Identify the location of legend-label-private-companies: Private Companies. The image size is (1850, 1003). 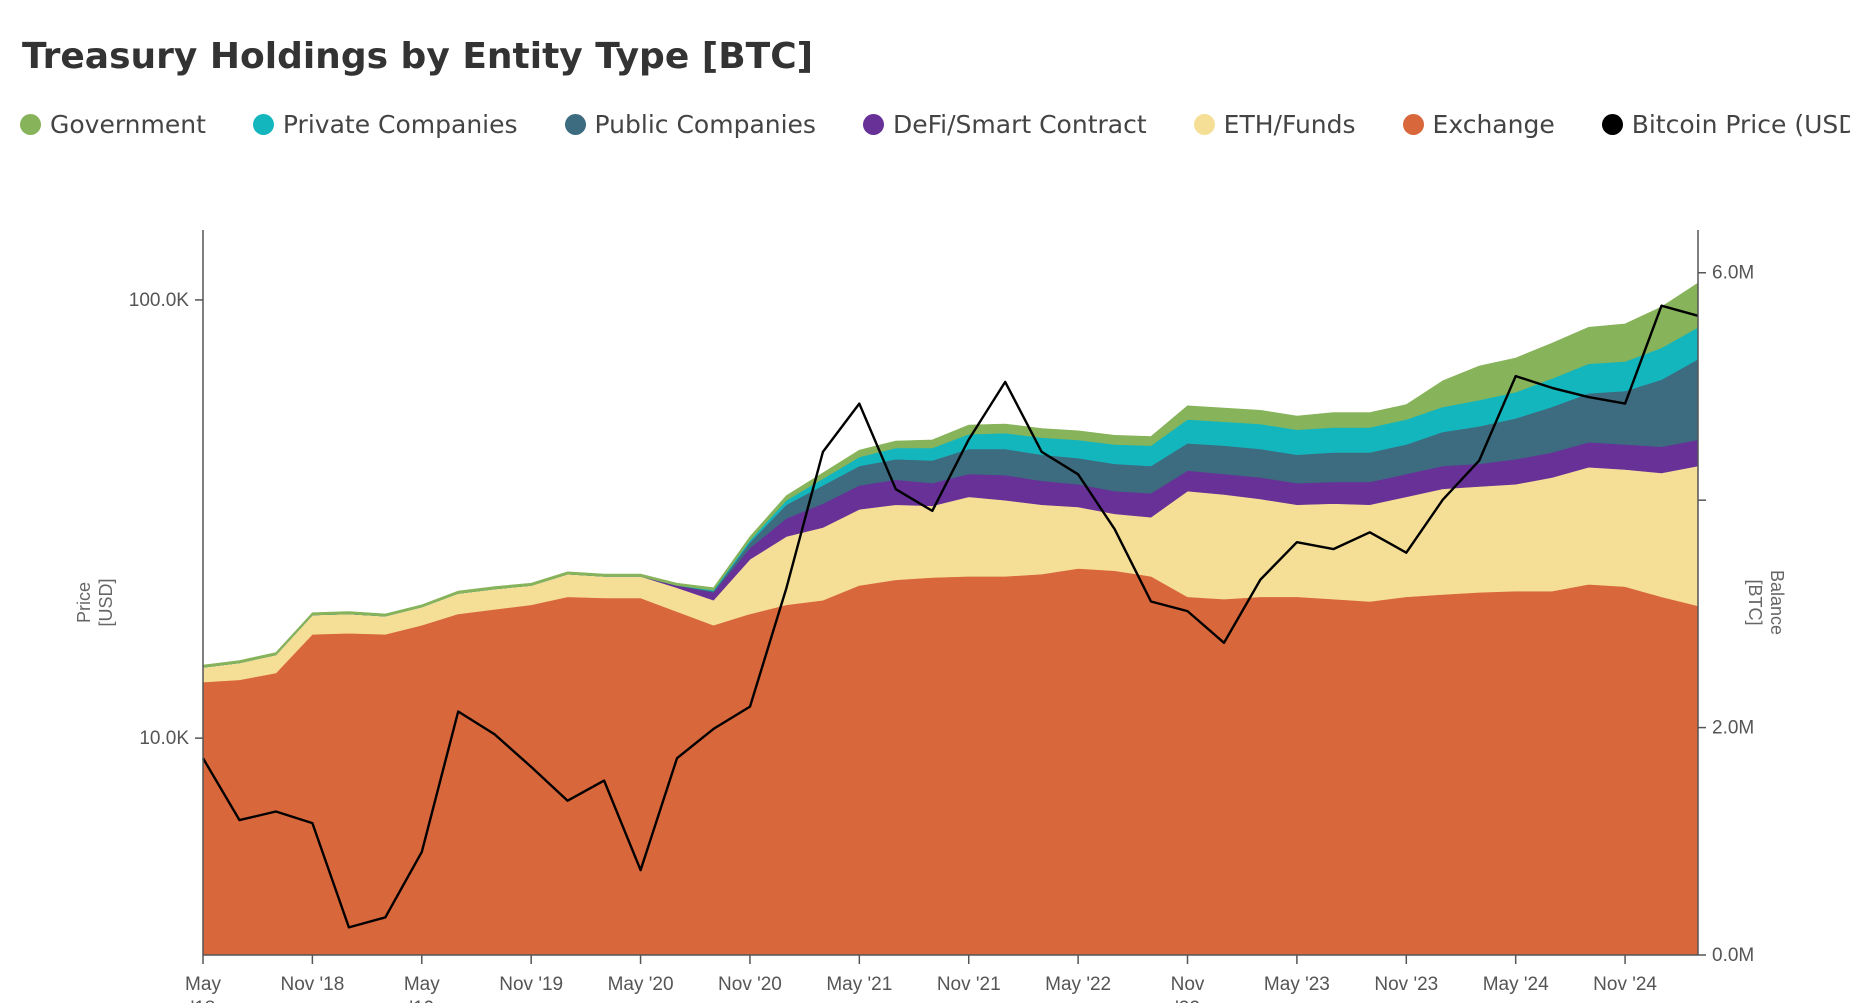
(400, 124).